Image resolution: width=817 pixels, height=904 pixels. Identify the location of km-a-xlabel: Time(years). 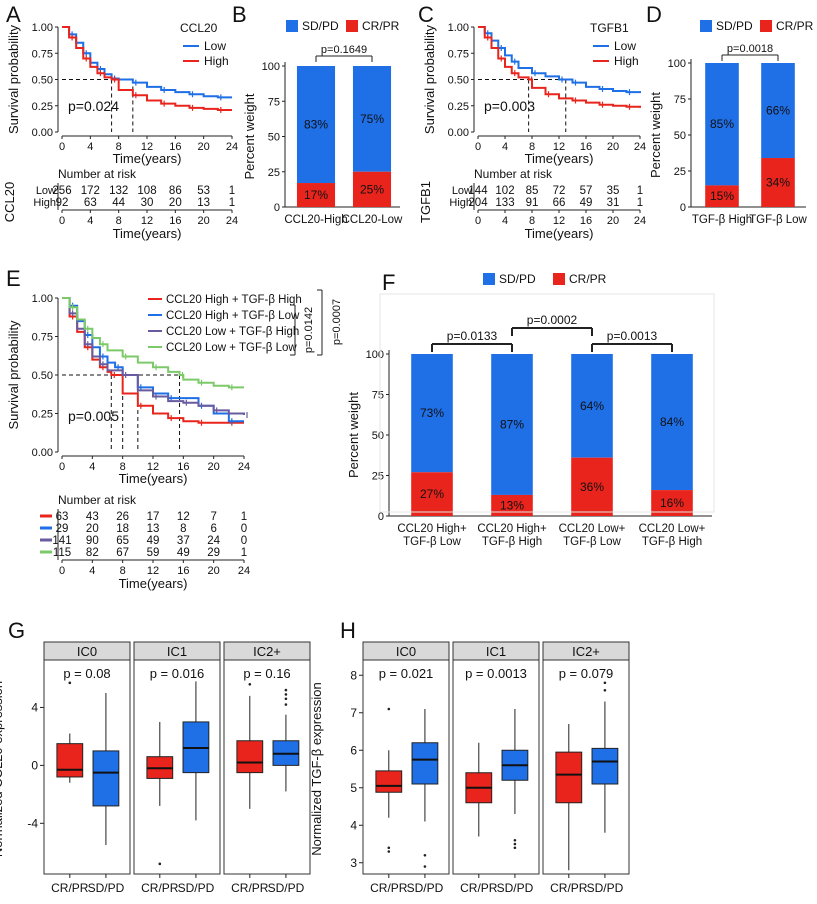
(147, 158).